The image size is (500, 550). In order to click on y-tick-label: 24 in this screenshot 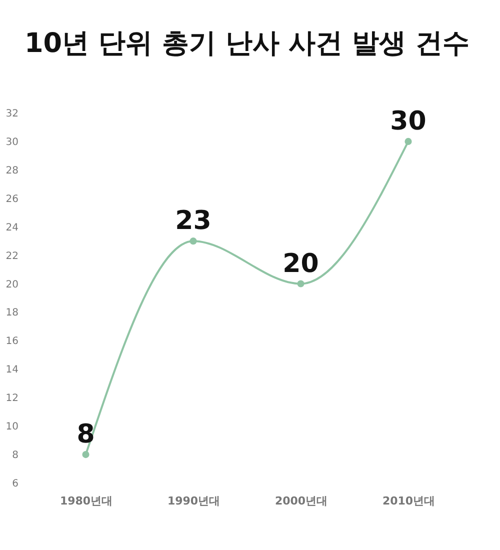, I will do `click(12, 228)`.